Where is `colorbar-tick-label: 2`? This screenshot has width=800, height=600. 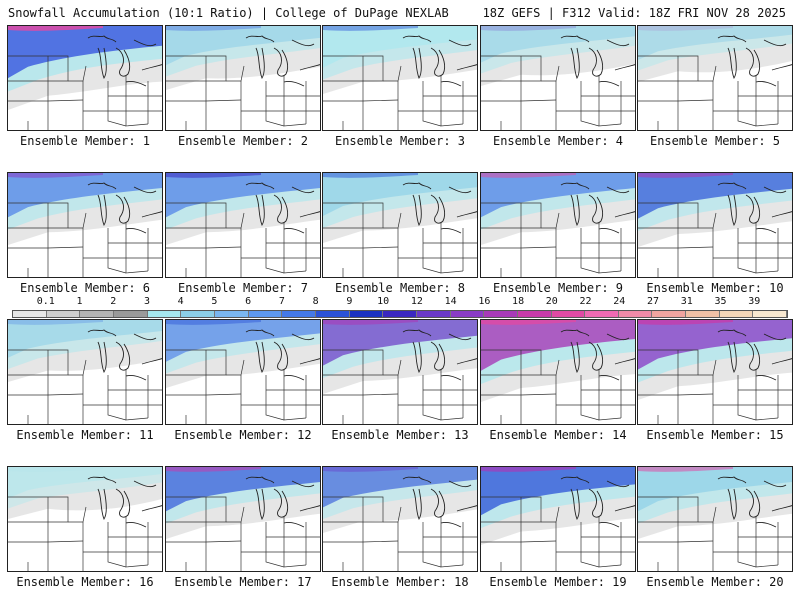
colorbar-tick-label: 2 is located at coordinates (113, 301).